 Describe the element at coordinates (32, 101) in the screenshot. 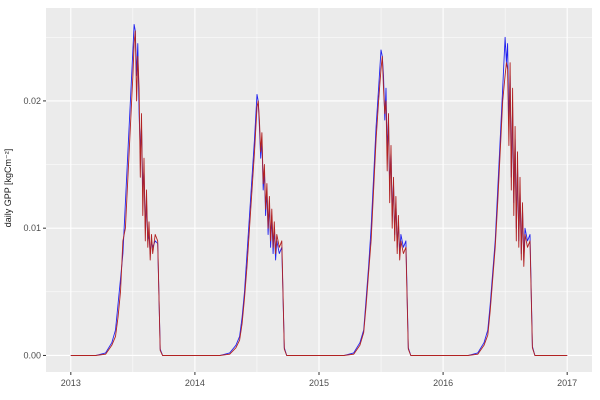

I see `y-tick-label: 0.02` at that location.